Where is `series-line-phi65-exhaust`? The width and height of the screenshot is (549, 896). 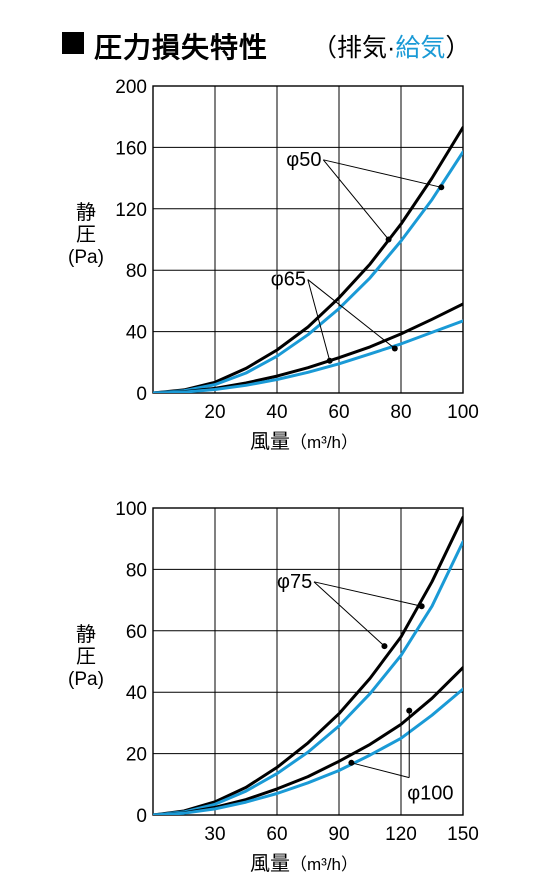 series-line-phi65-exhaust is located at coordinates (308, 347).